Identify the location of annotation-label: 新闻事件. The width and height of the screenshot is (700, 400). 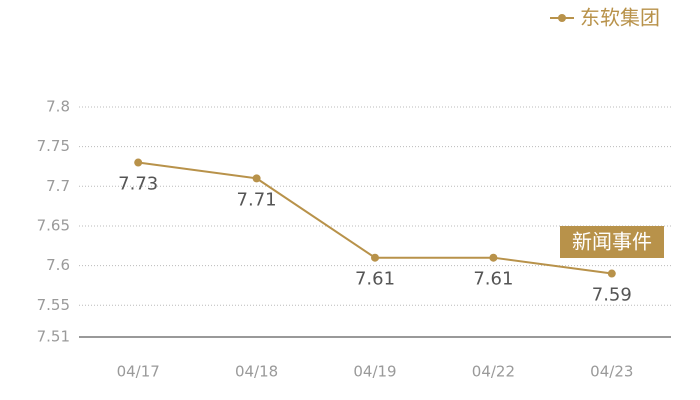
(612, 242).